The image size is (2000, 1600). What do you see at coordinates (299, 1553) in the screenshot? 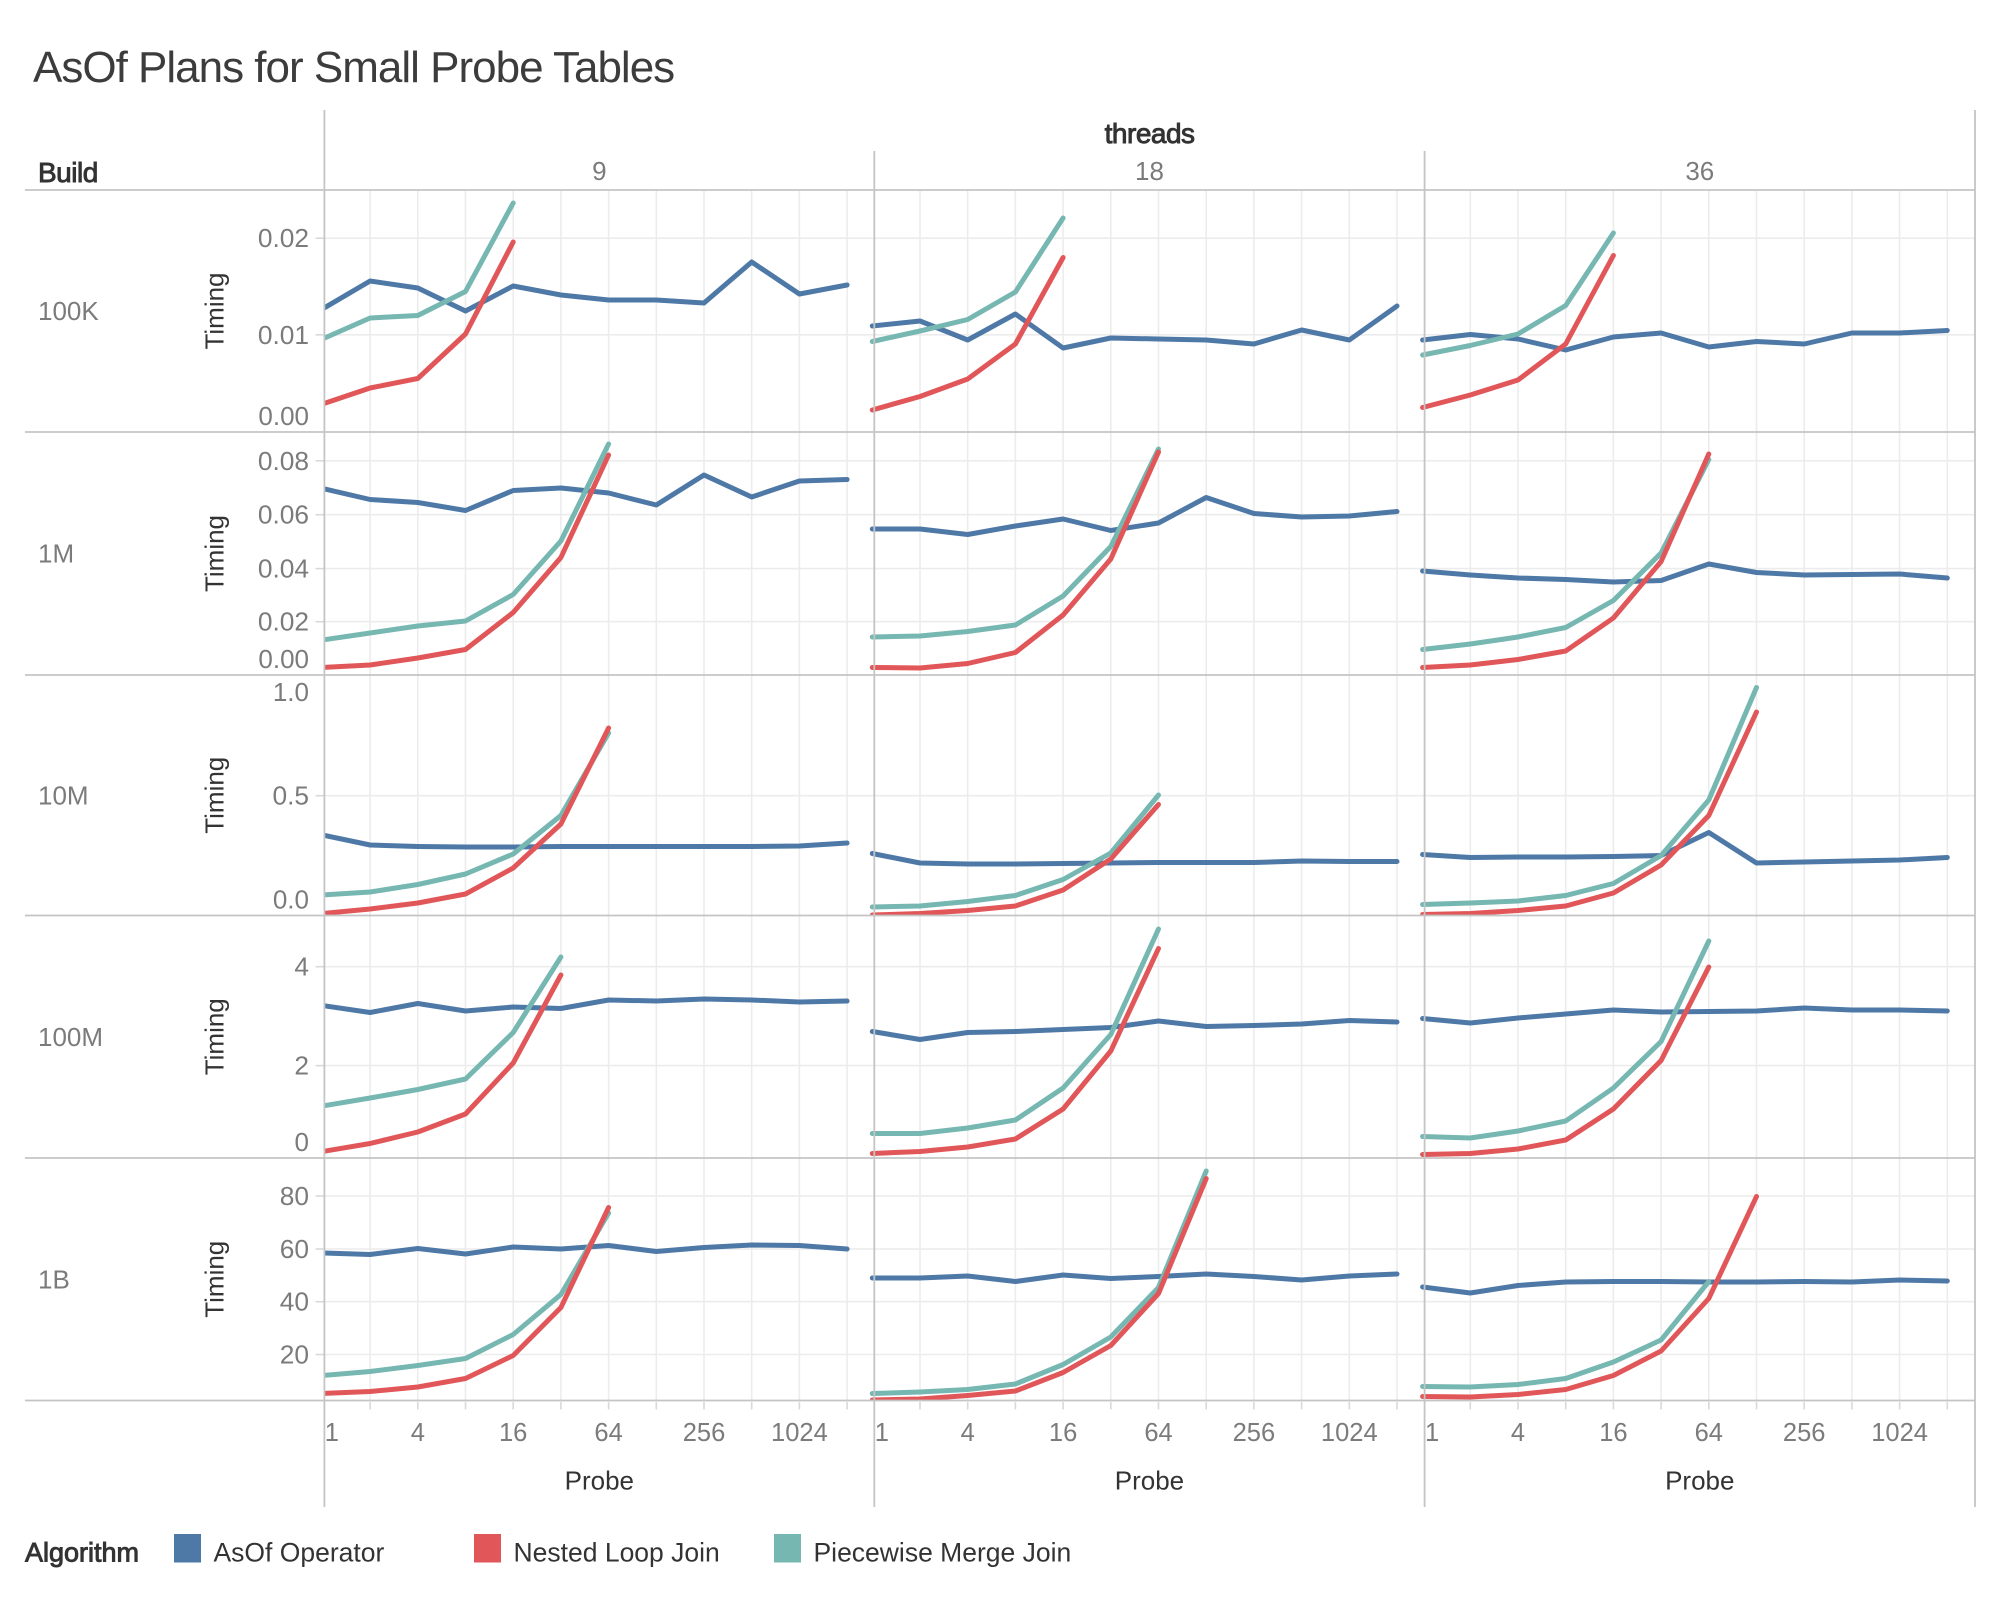
I see `svg-text: AsOf Operator` at bounding box center [299, 1553].